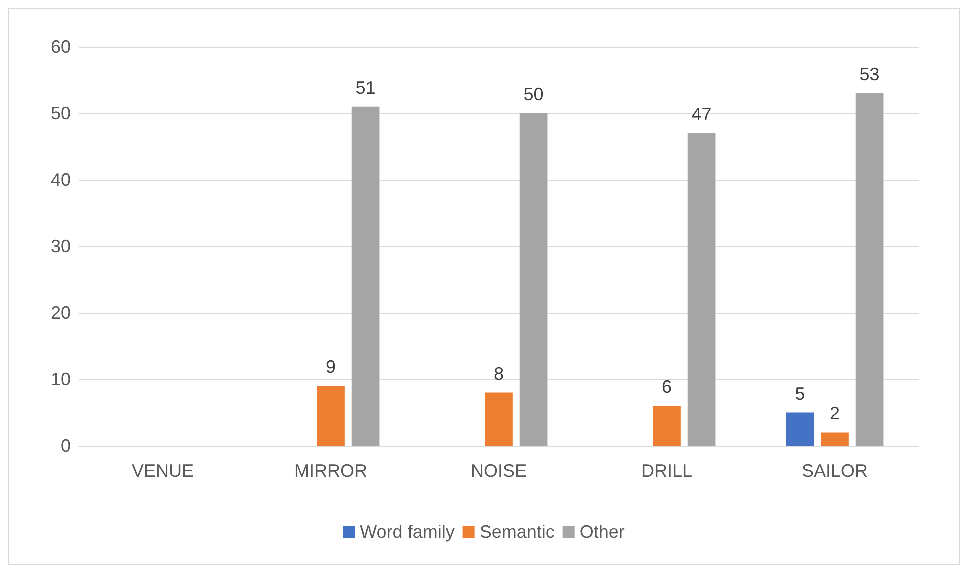 This screenshot has height=573, width=968. I want to click on data-label: 47, so click(702, 114).